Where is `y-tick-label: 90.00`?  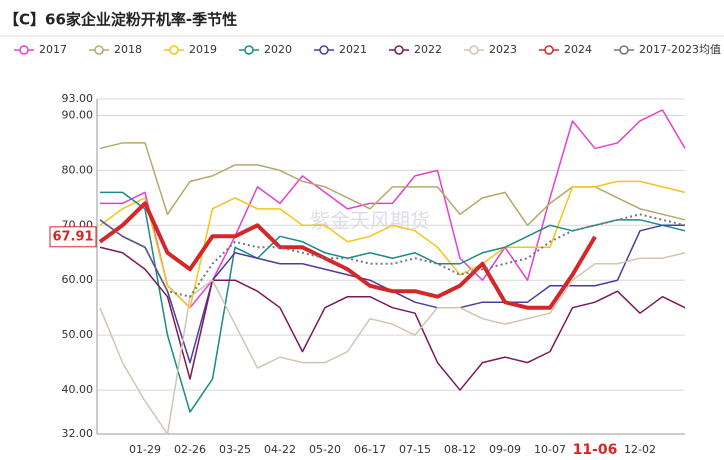 y-tick-label: 90.00 is located at coordinates (78, 114).